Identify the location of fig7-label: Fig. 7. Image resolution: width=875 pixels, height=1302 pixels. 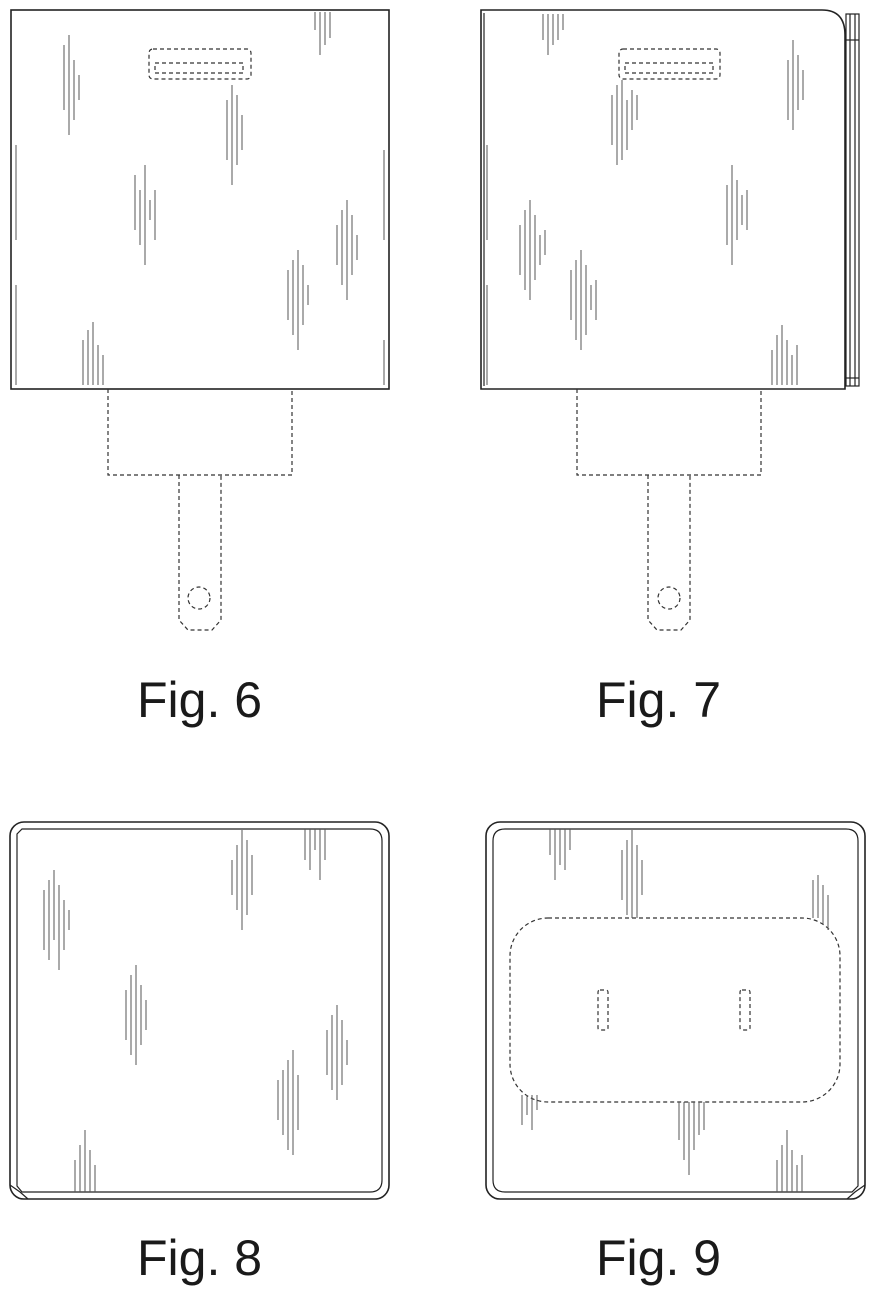
(658, 700).